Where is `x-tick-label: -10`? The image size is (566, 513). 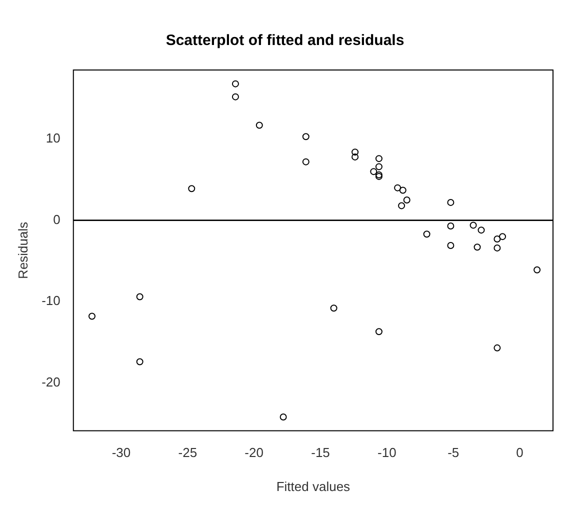 x-tick-label: -10 is located at coordinates (387, 452).